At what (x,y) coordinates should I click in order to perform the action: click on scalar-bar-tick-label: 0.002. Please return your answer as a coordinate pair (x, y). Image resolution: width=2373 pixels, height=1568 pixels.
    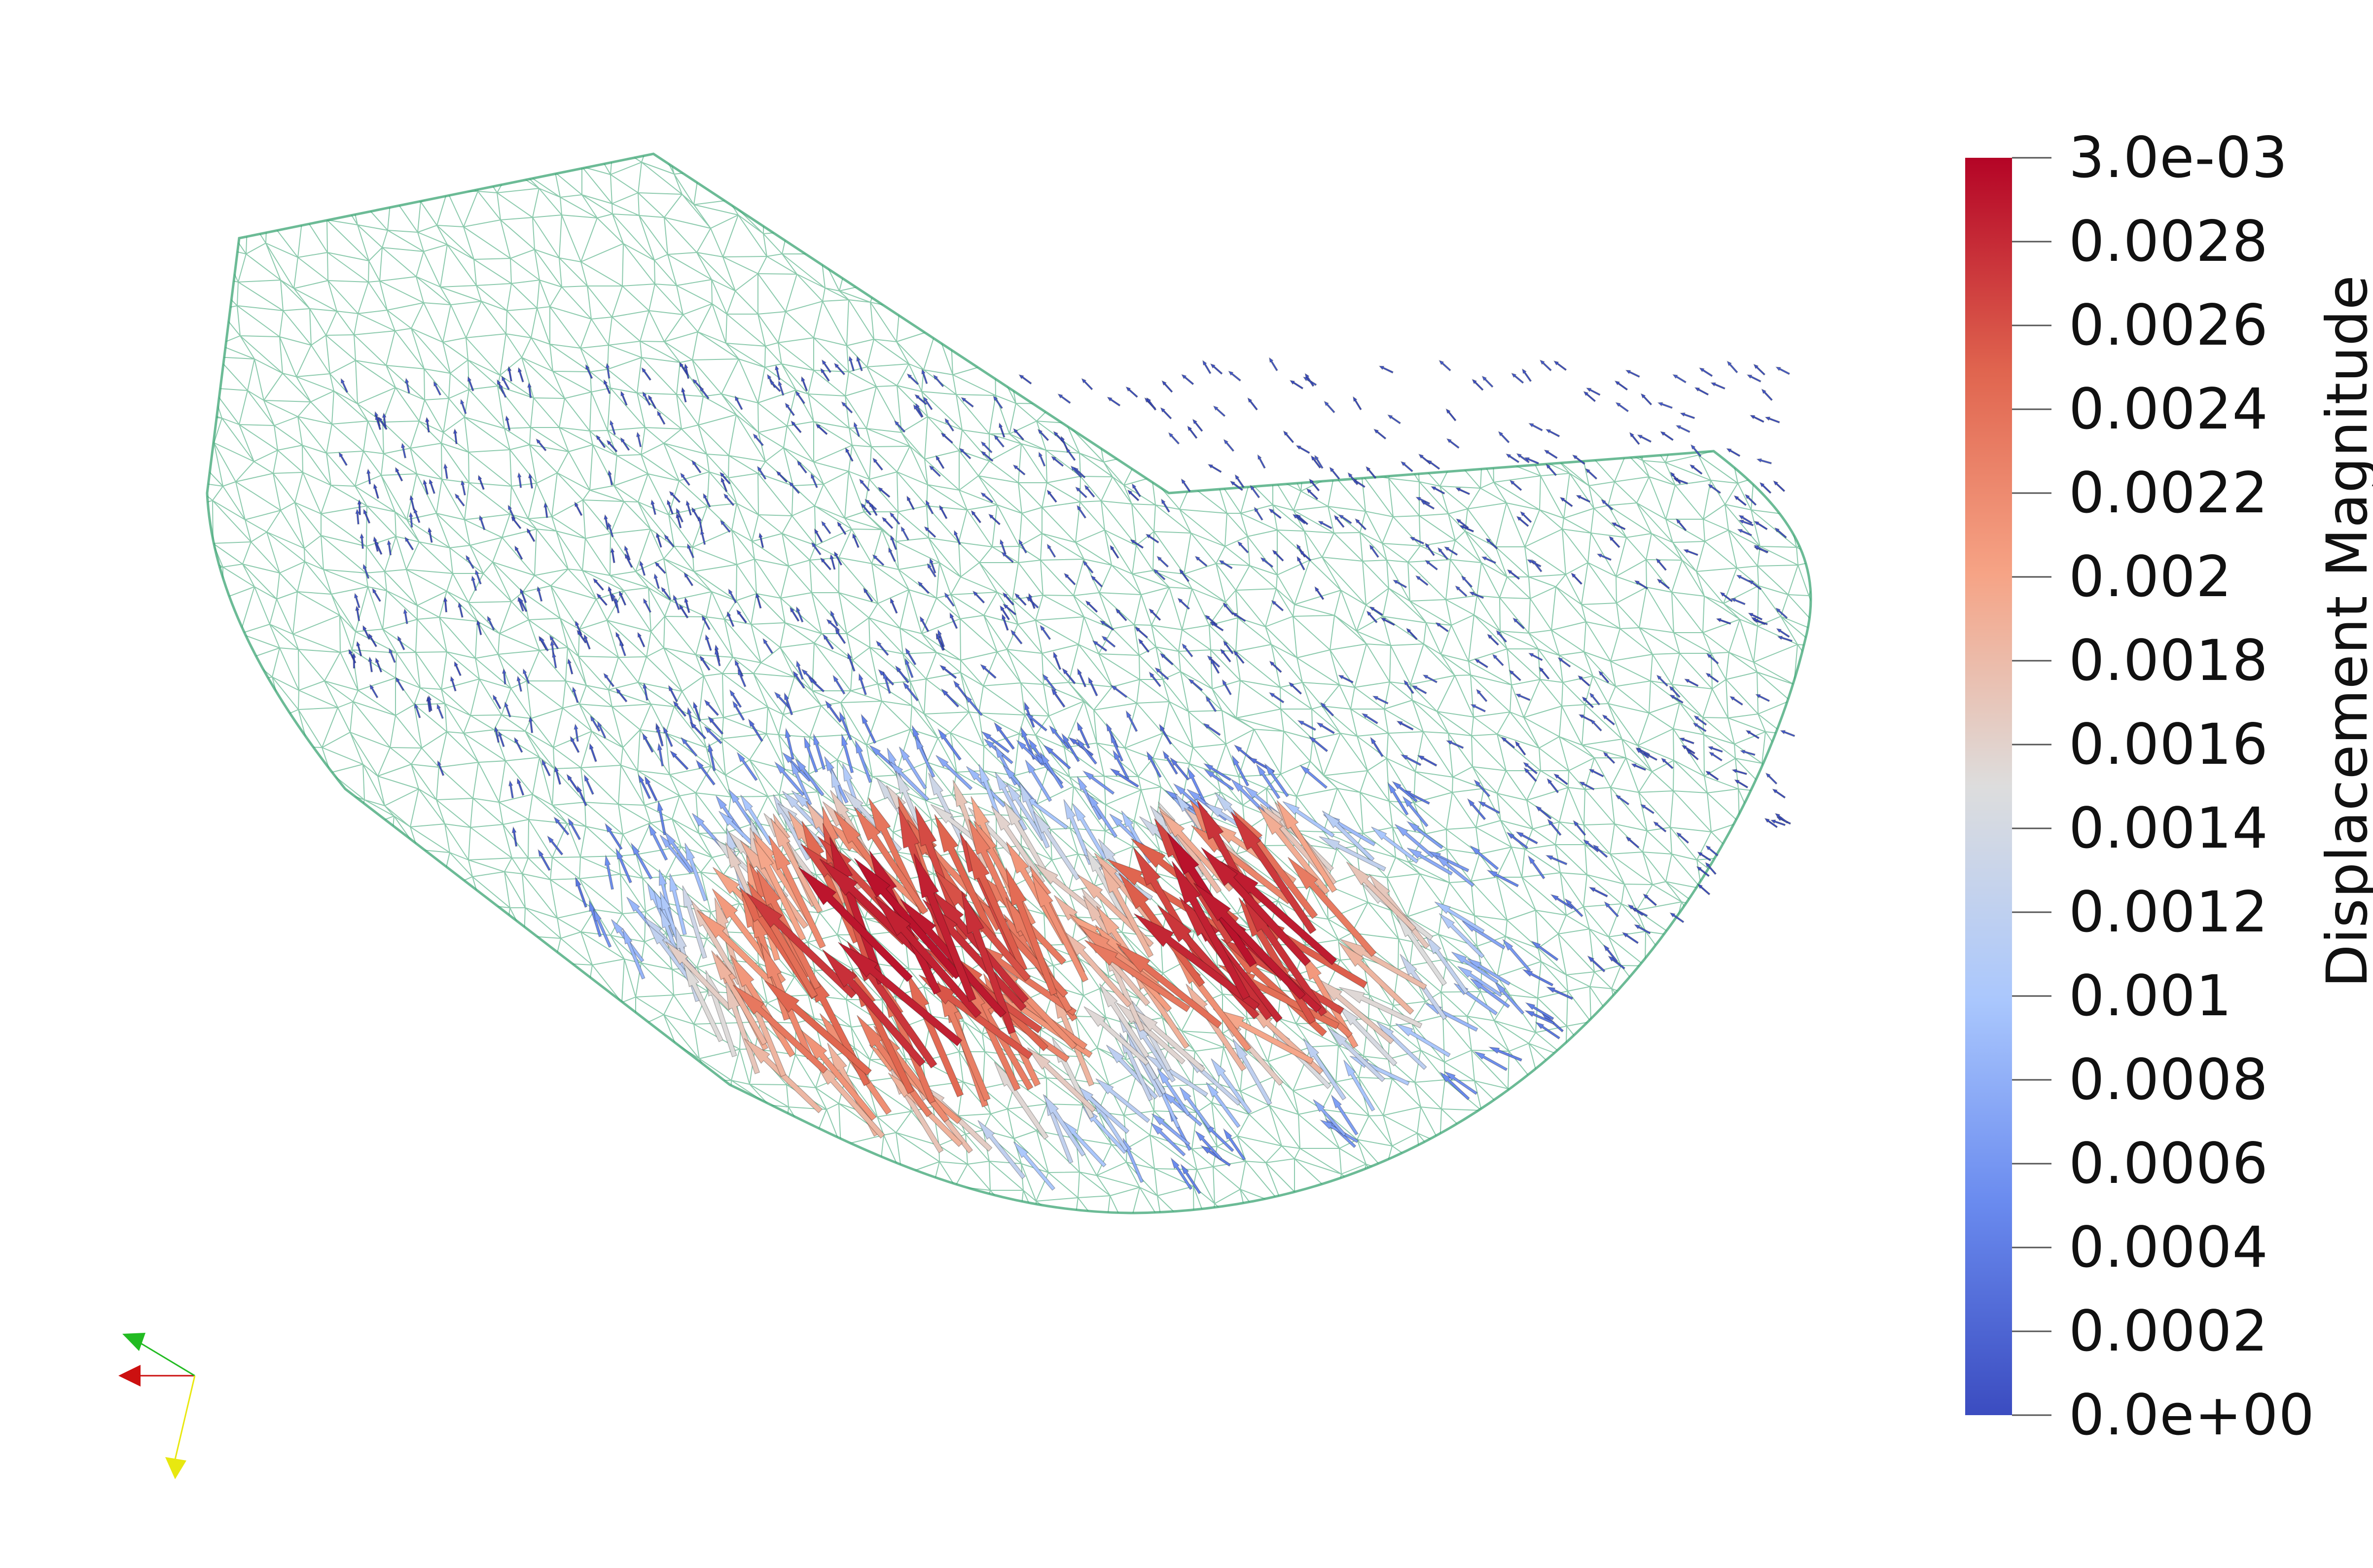
    Looking at the image, I should click on (2150, 576).